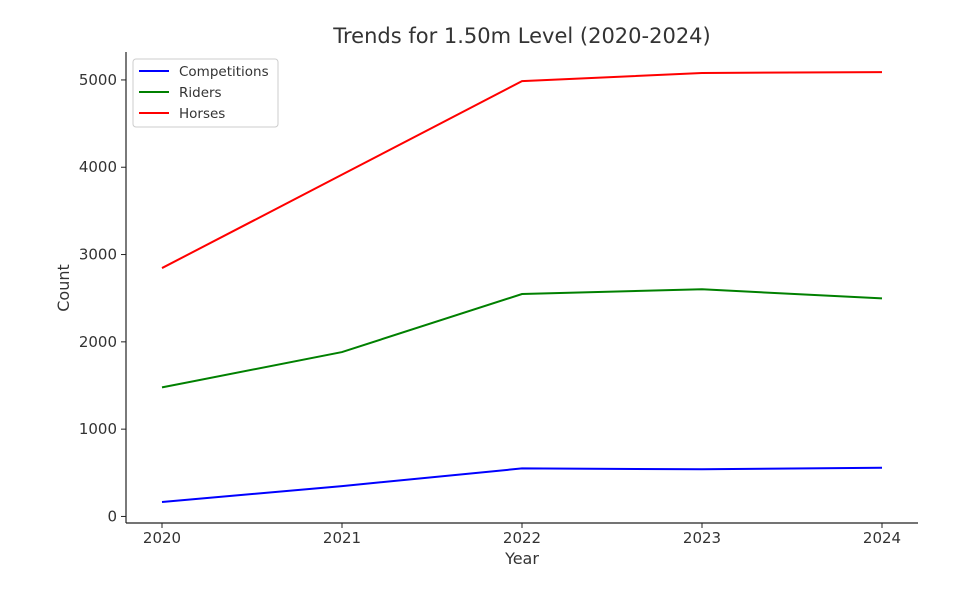  Describe the element at coordinates (98, 80) in the screenshot. I see `y-tick-label: 5000` at that location.